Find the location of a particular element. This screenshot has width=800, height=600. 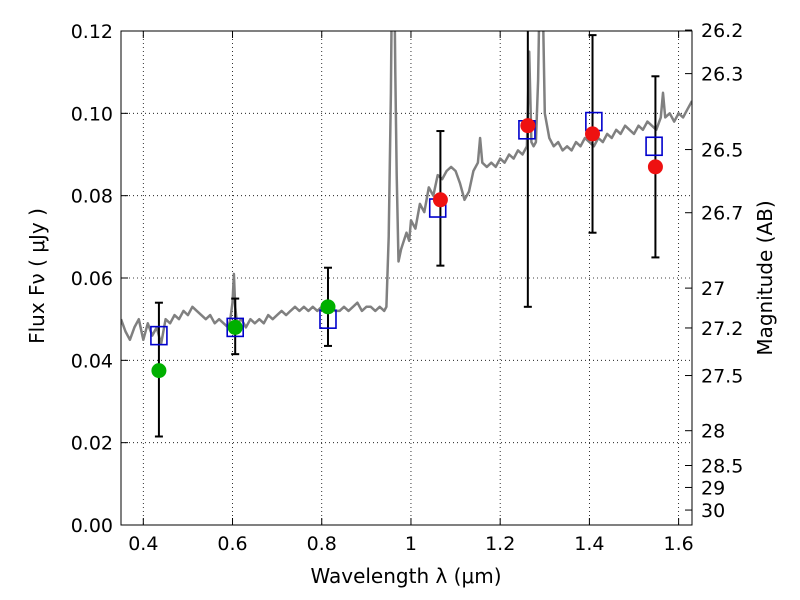

x-tick-label: 1.2 is located at coordinates (500, 544).